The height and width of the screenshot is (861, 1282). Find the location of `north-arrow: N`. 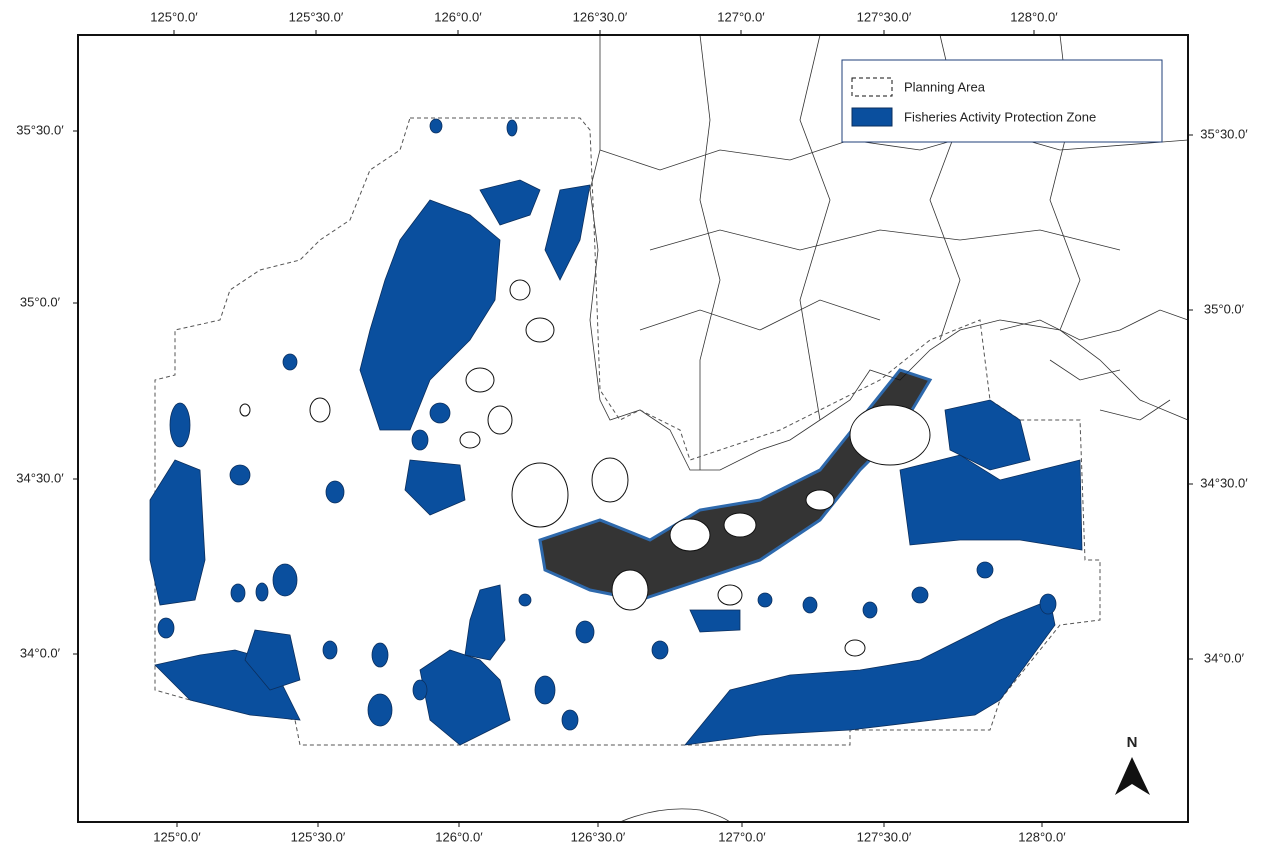

north-arrow: N is located at coordinates (1132, 764).